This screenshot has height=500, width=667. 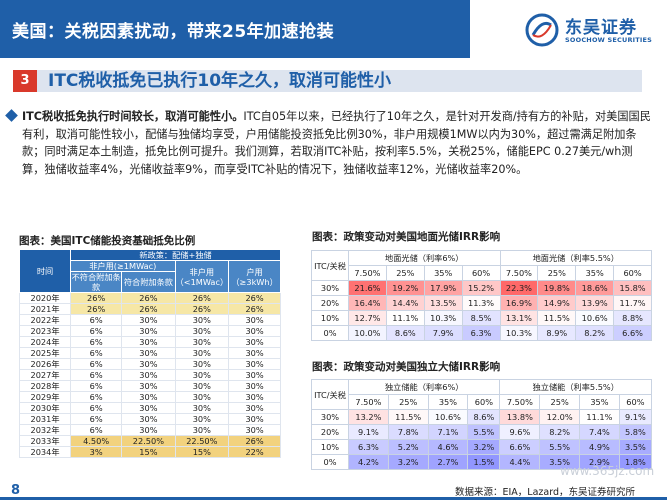 What do you see at coordinates (107, 241) in the screenshot?
I see `table1-caption: 图表：美国ITC储能投资基础抵免比例` at bounding box center [107, 241].